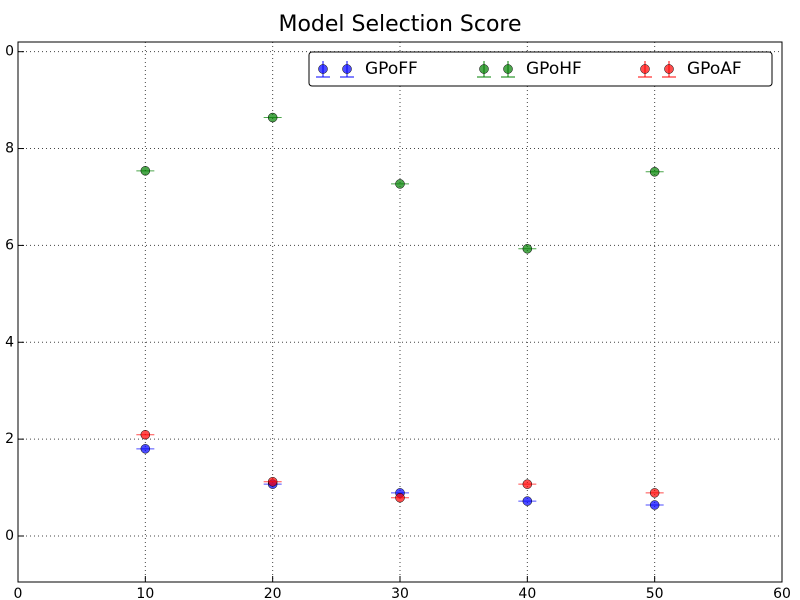  I want to click on x-tick-label: 20, so click(273, 593).